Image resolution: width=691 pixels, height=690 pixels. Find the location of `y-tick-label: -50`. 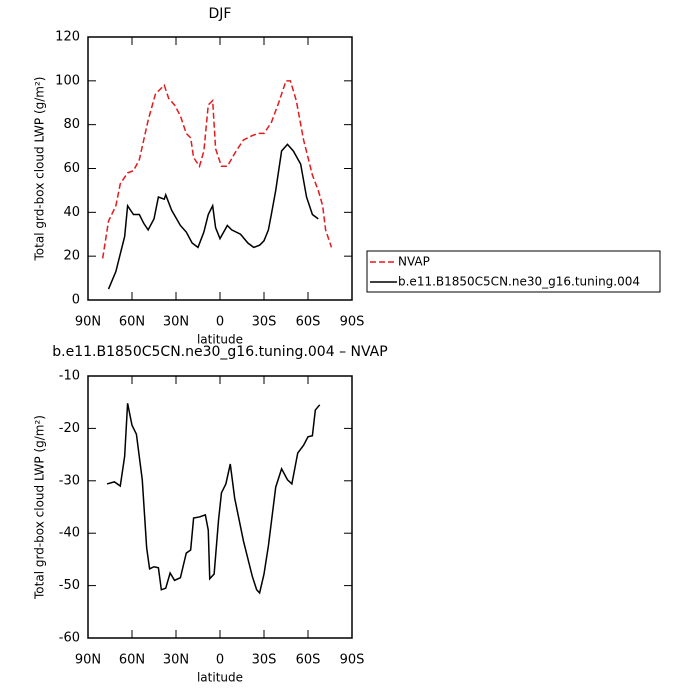

y-tick-label: -50 is located at coordinates (69, 585).